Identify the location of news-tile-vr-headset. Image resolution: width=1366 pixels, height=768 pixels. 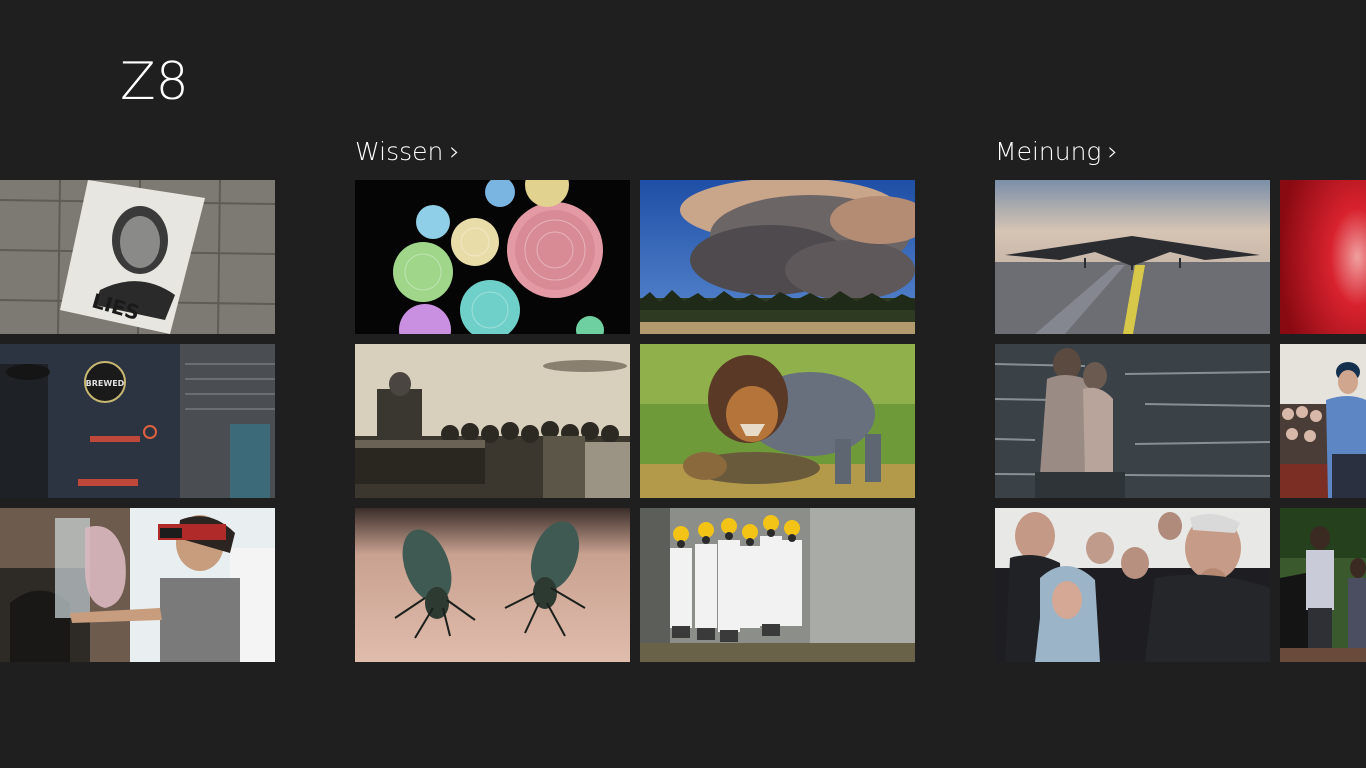
(137, 585).